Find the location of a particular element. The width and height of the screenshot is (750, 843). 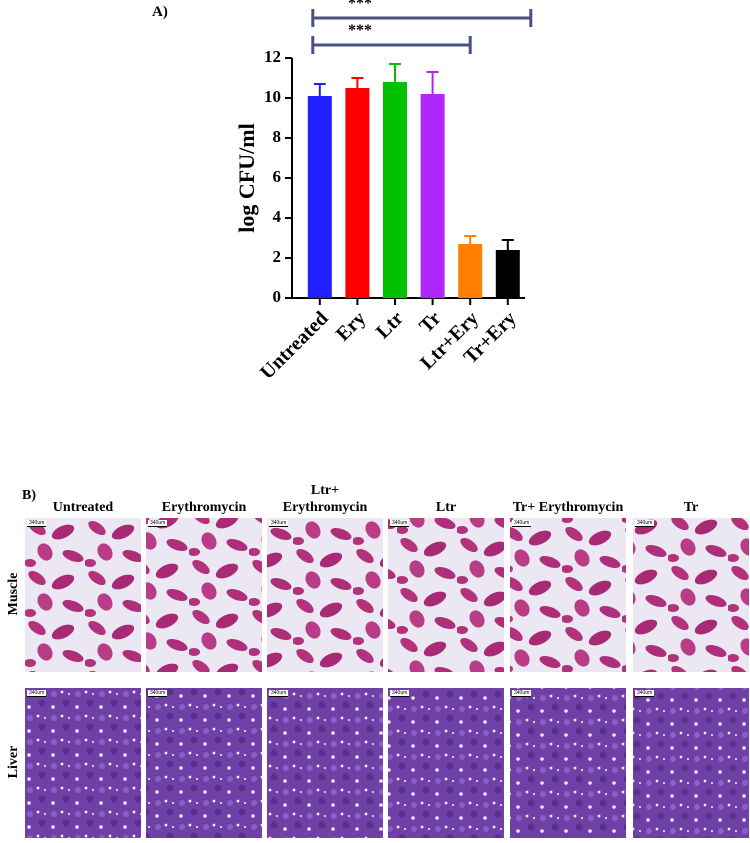

column-title: Untreated is located at coordinates (83, 507).